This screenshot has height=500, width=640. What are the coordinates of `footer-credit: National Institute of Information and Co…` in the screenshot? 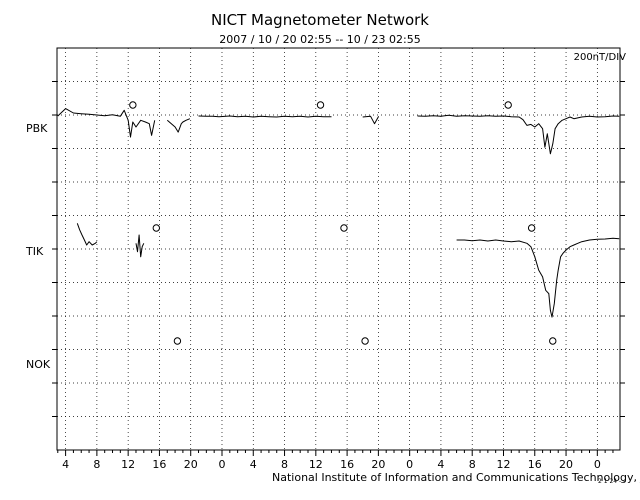 It's located at (456, 477).